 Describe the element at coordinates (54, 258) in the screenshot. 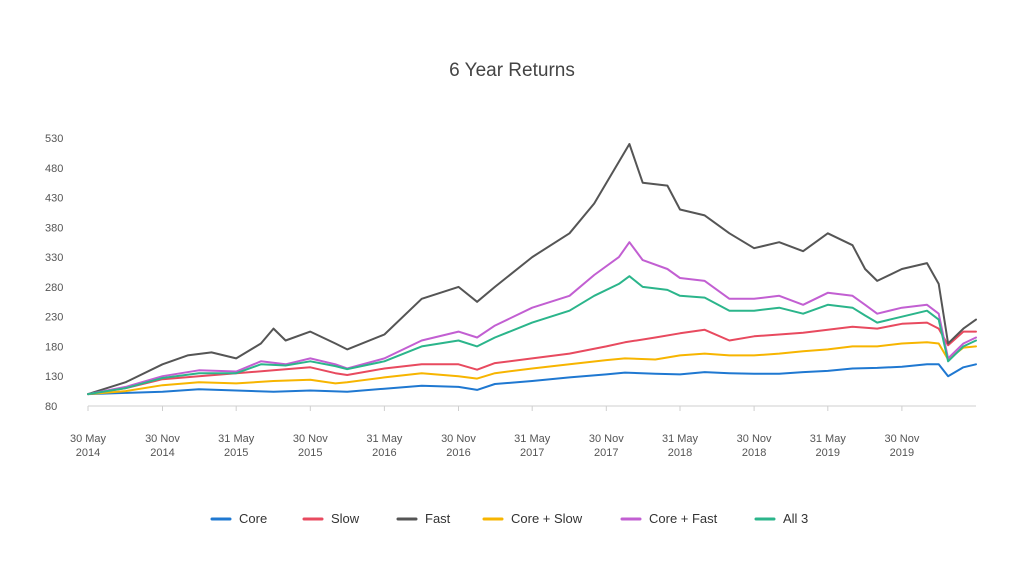

I see `y-tick-label: 330` at that location.